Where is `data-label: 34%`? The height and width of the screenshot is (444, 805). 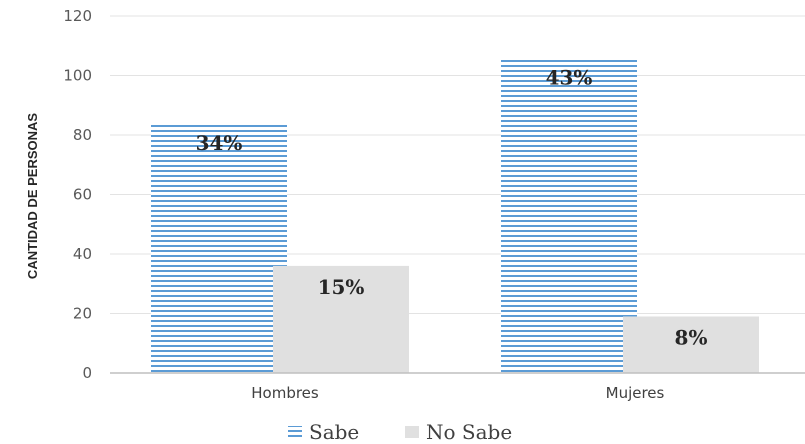
data-label: 34% is located at coordinates (219, 143).